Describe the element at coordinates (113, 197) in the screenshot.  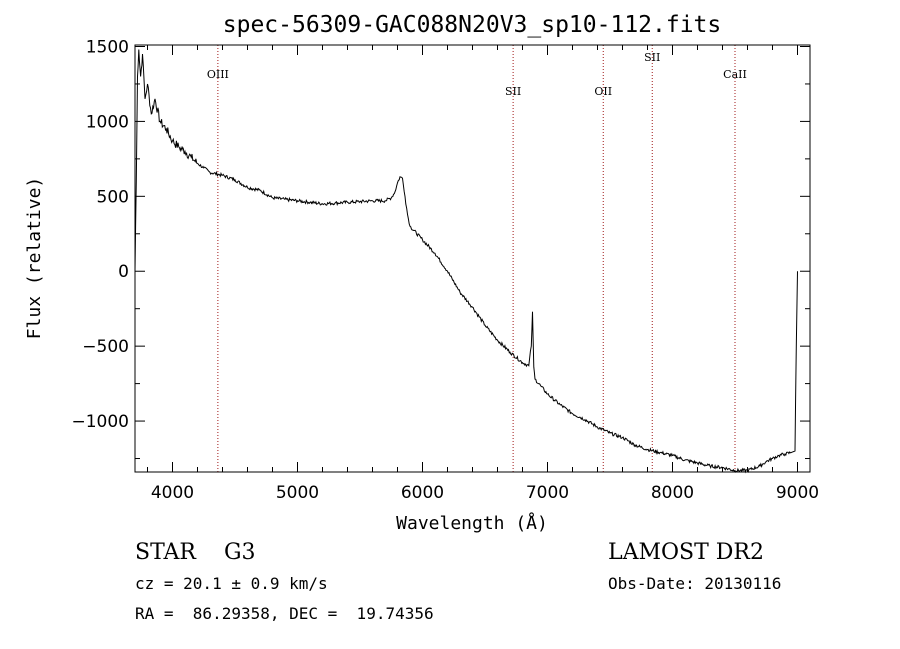
I see `y-tick-label: 500` at that location.